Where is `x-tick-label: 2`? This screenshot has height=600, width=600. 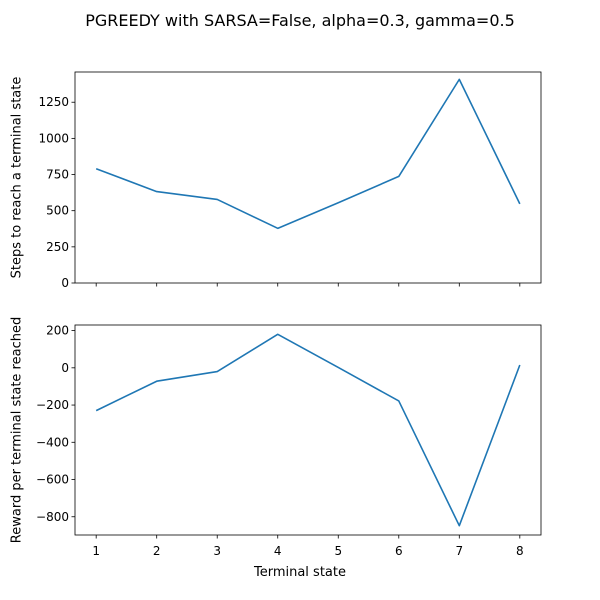
x-tick-label: 2 is located at coordinates (157, 551).